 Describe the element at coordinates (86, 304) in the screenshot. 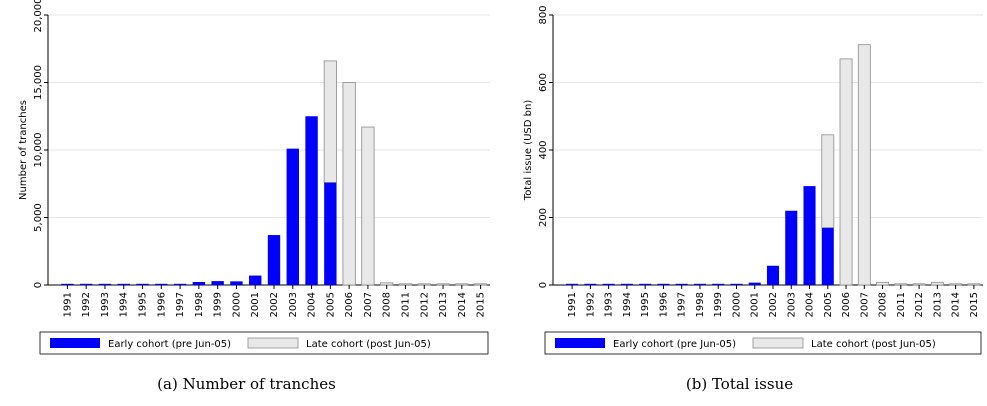

I see `x-tick-label: 1992` at that location.